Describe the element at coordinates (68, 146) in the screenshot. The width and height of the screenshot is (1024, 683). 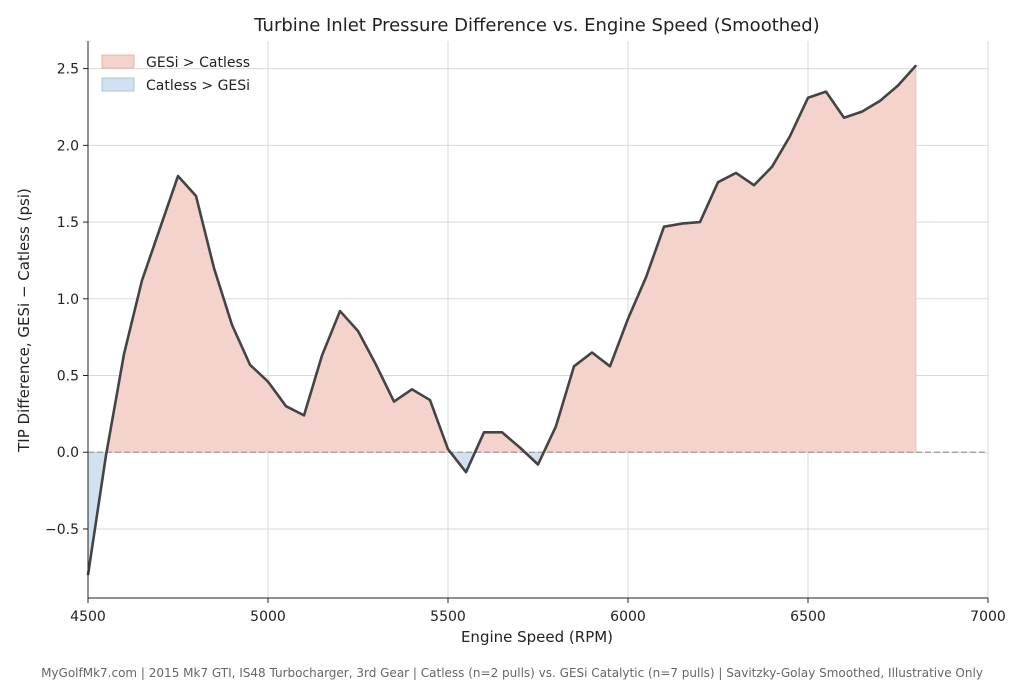
I see `y-tick-label-5: 2.0` at that location.